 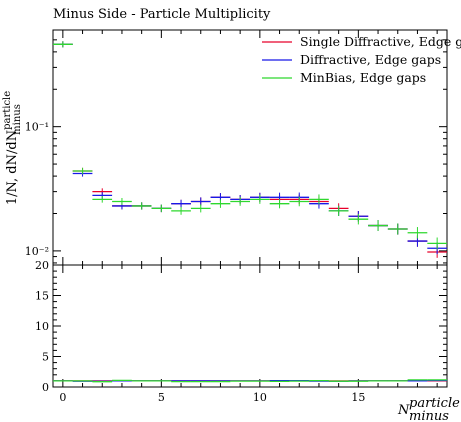 What do you see at coordinates (37, 127) in the screenshot?
I see `y-tick-label: 10⁻¹` at bounding box center [37, 127].